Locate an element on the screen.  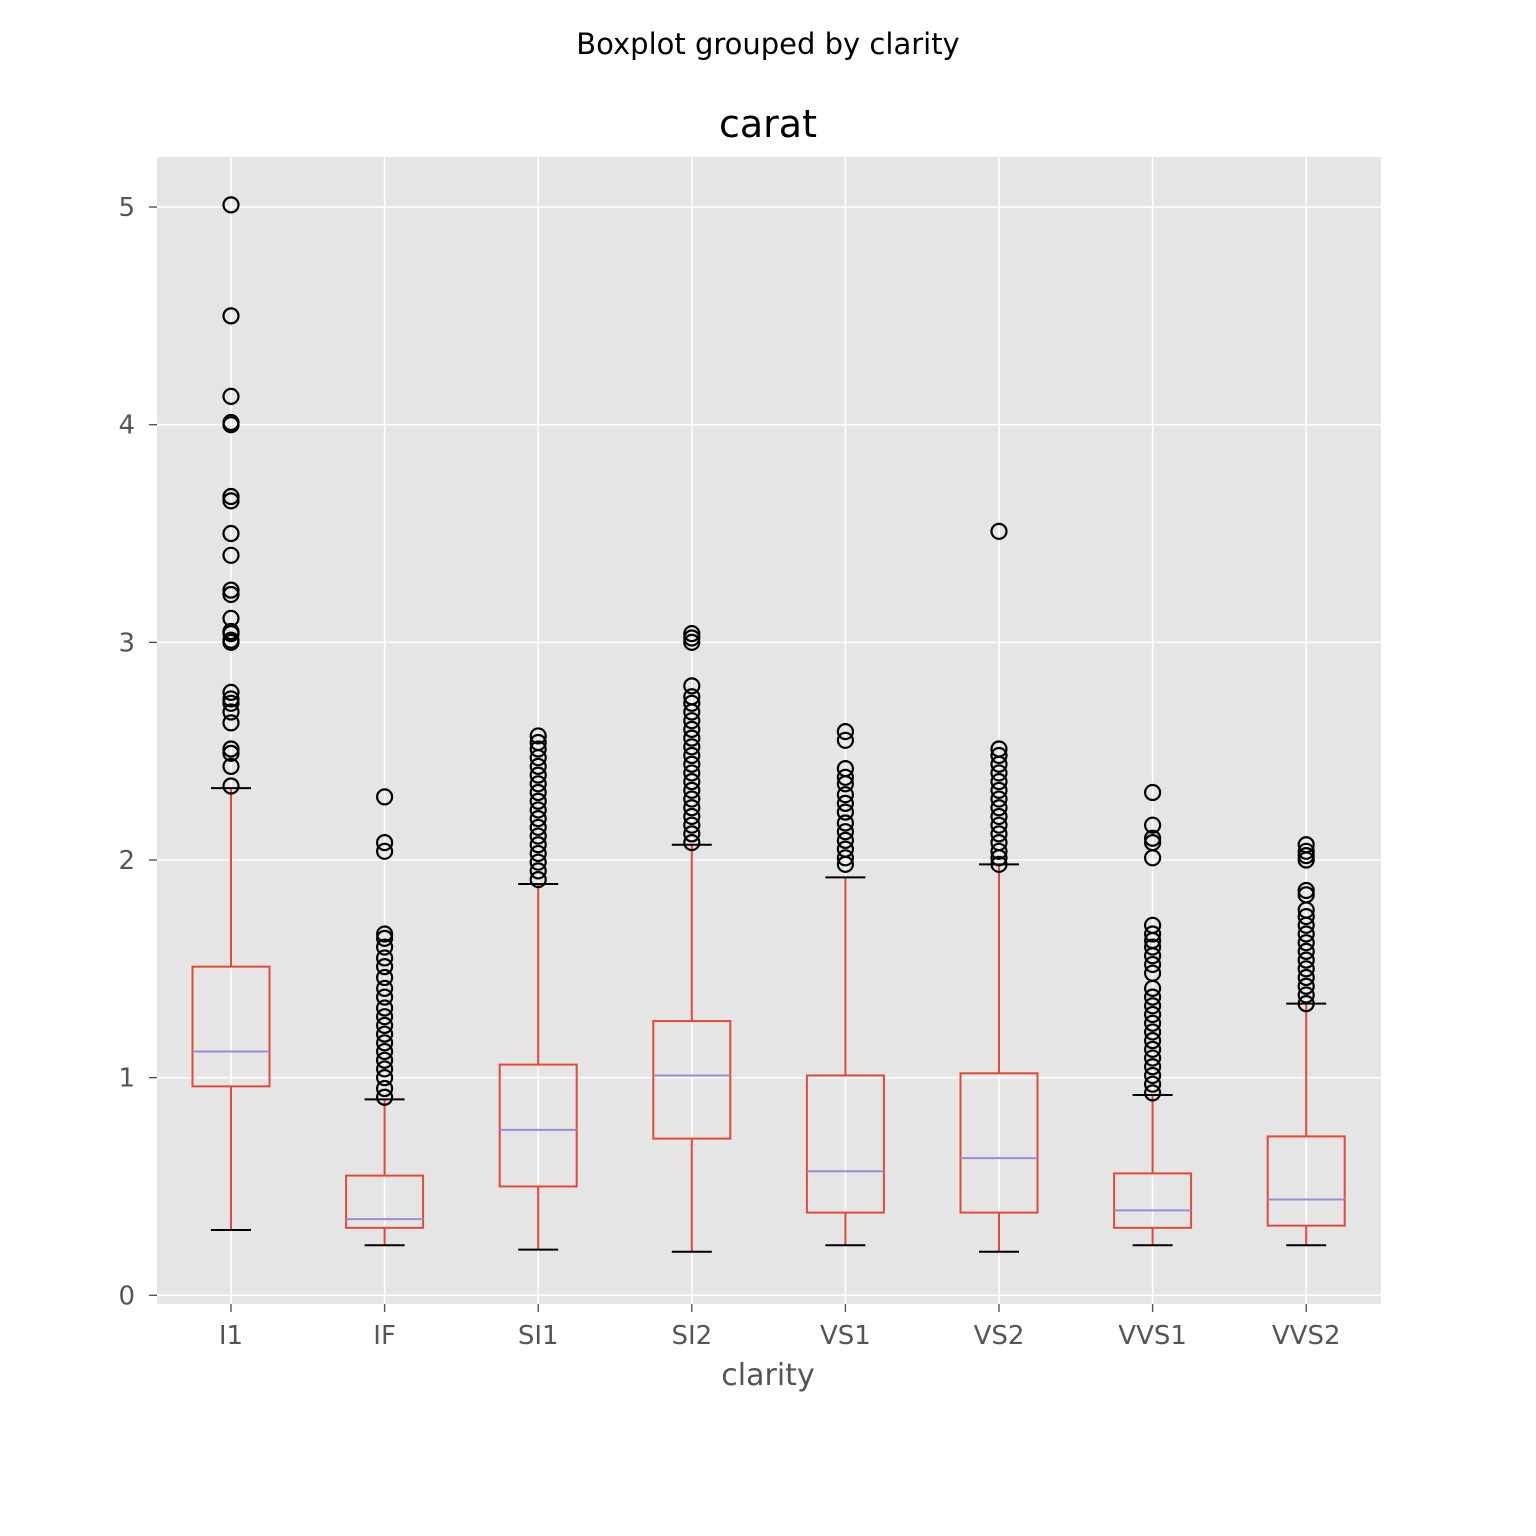
box-si2 is located at coordinates (692, 1048).